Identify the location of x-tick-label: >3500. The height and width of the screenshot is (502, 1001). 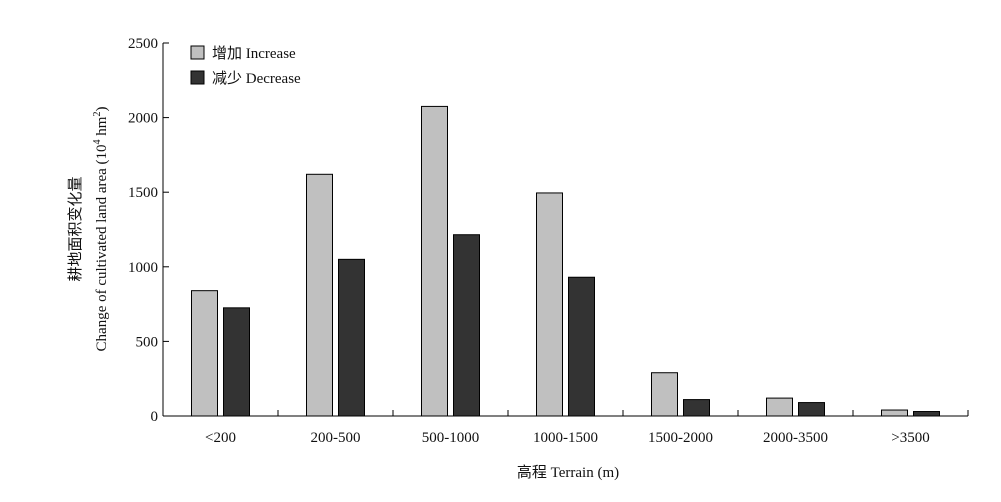
(910, 438).